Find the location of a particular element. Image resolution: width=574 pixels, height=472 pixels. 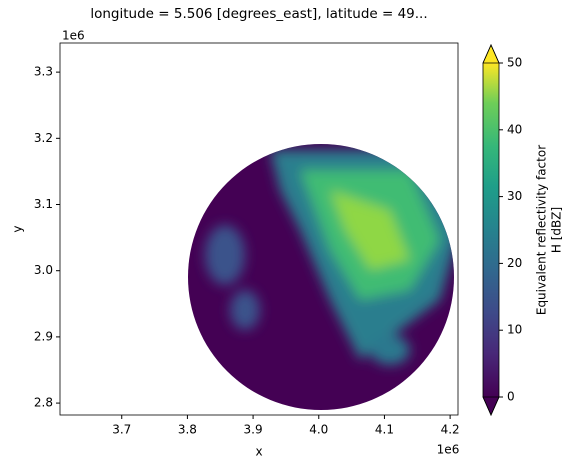

colorbar-tick-label: 10 is located at coordinates (514, 330).